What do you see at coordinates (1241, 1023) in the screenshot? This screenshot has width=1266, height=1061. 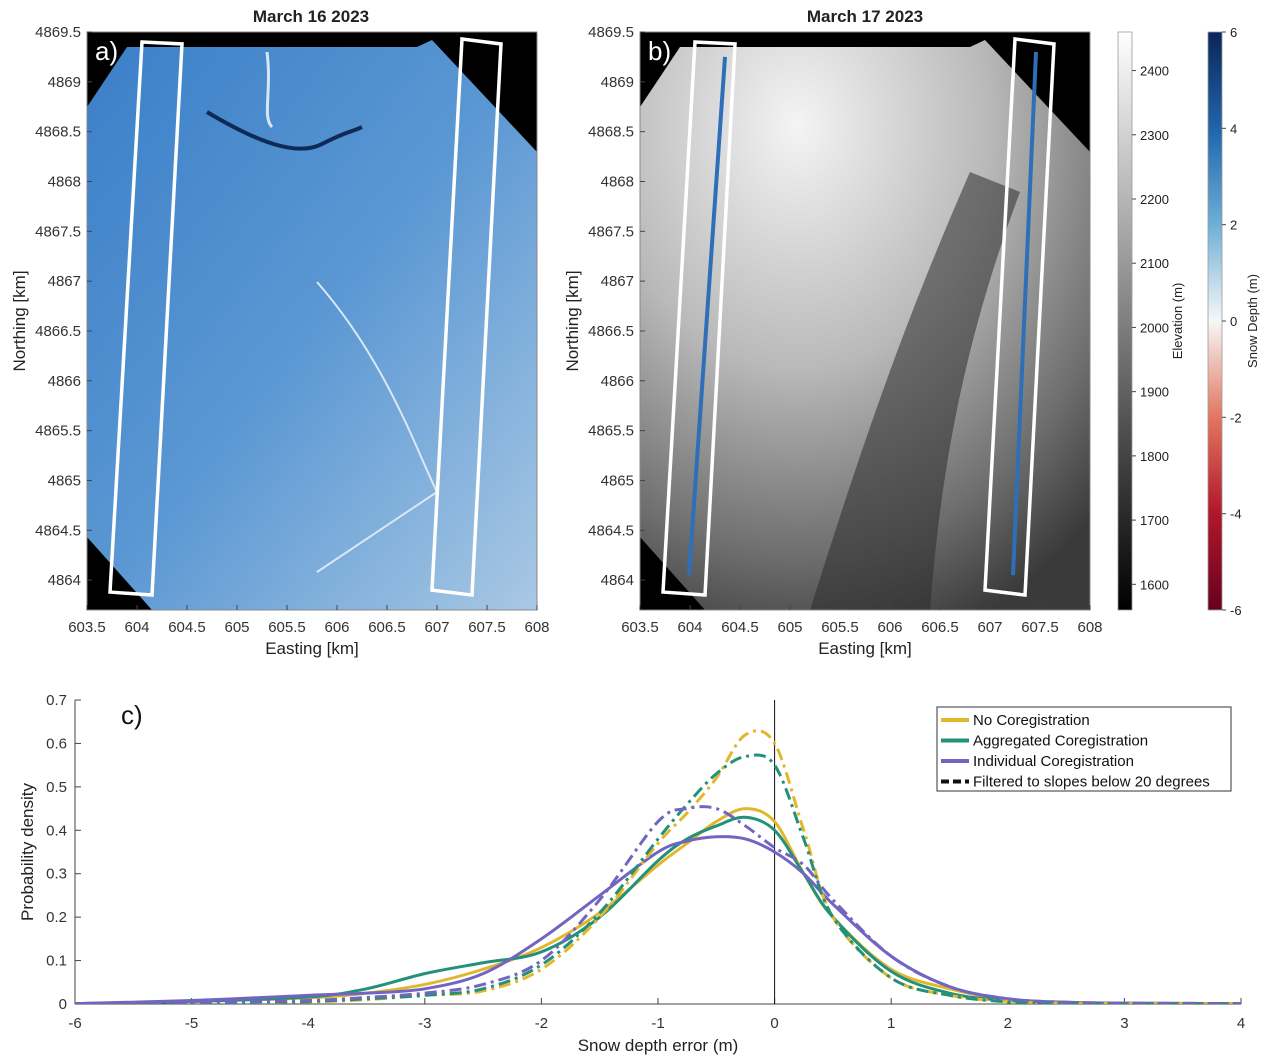 I see `x-tick-label: 4` at bounding box center [1241, 1023].